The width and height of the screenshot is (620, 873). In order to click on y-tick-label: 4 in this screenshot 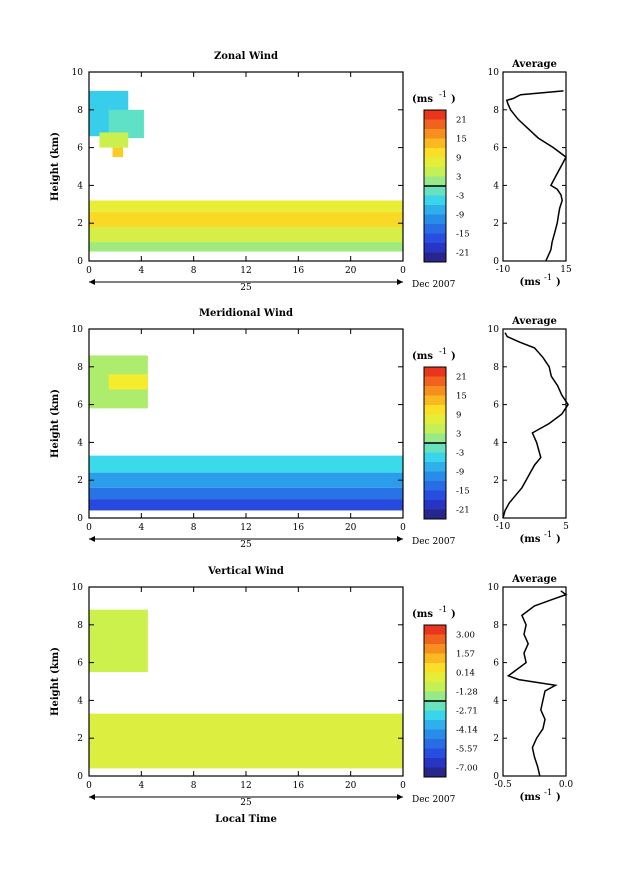, I will do `click(80, 701)`.